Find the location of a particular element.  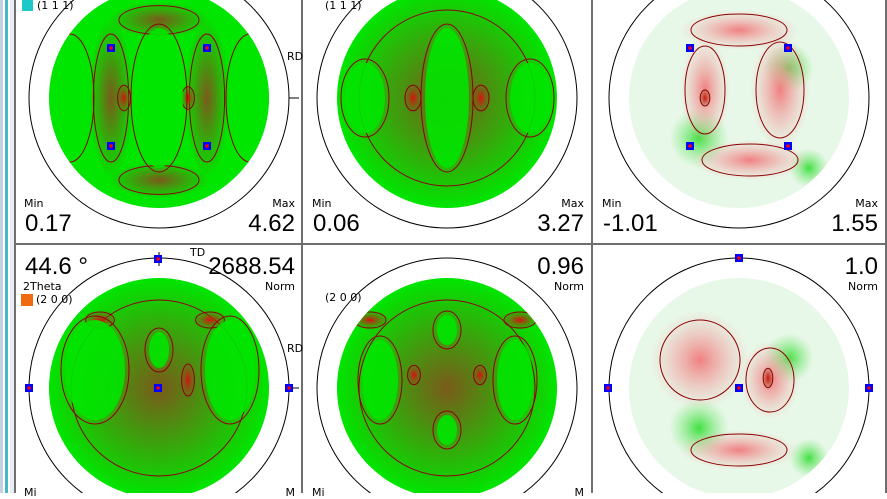

max-value: 3.27 is located at coordinates (560, 223).